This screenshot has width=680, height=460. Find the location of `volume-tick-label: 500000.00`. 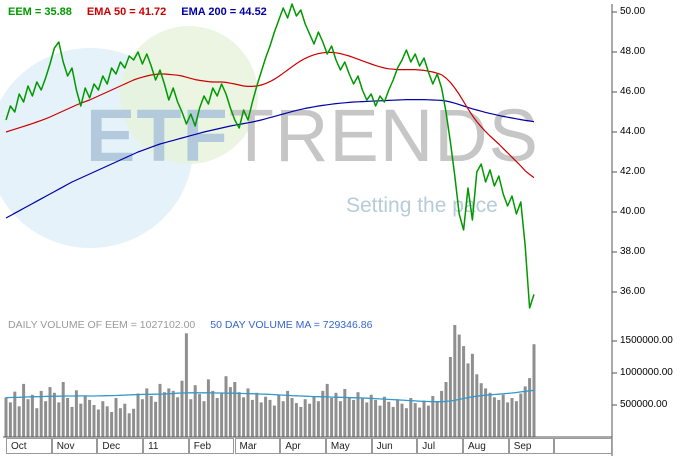

volume-tick-label: 500000.00 is located at coordinates (644, 404).